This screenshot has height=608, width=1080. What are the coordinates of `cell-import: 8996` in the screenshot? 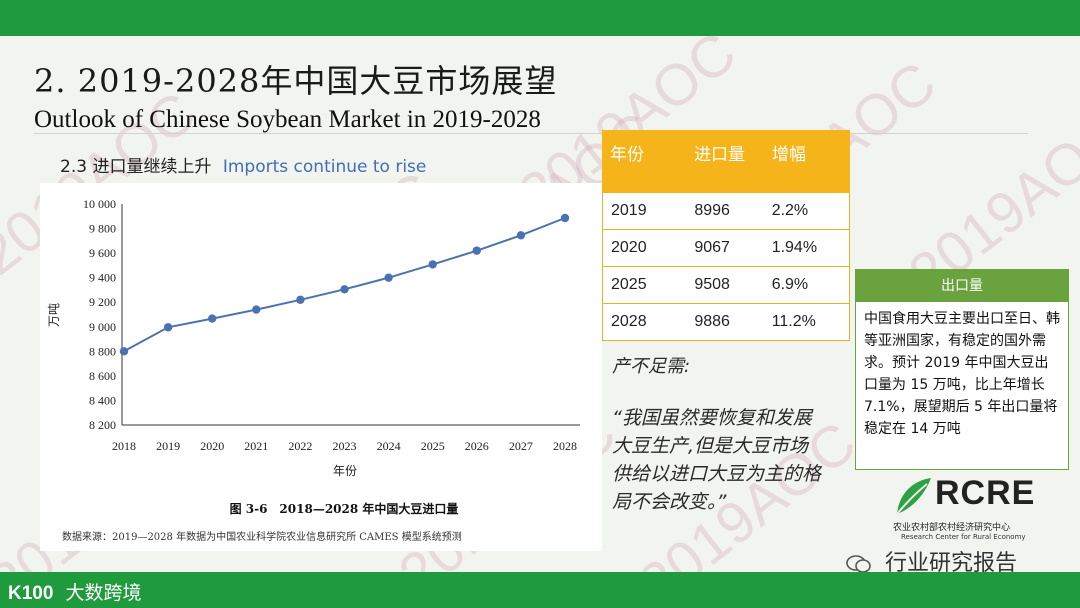 It's located at (712, 210).